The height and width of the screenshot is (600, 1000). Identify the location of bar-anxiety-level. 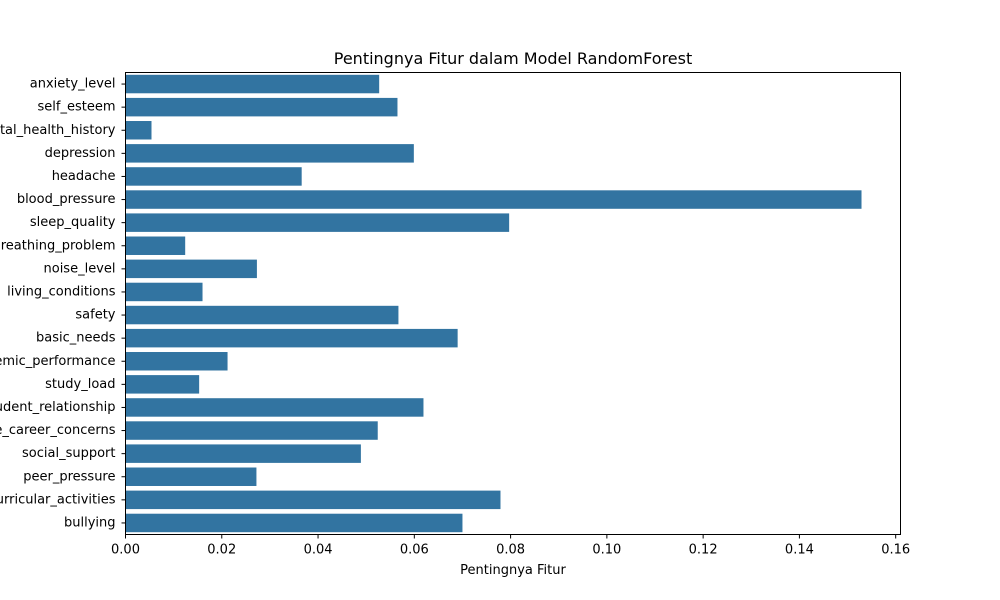
(252, 84).